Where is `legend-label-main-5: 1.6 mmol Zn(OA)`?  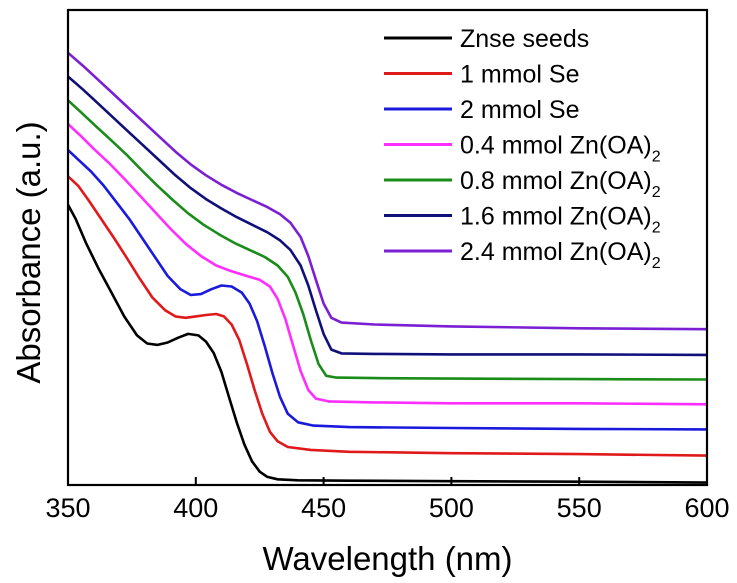
legend-label-main-5: 1.6 mmol Zn(OA) is located at coordinates (556, 217).